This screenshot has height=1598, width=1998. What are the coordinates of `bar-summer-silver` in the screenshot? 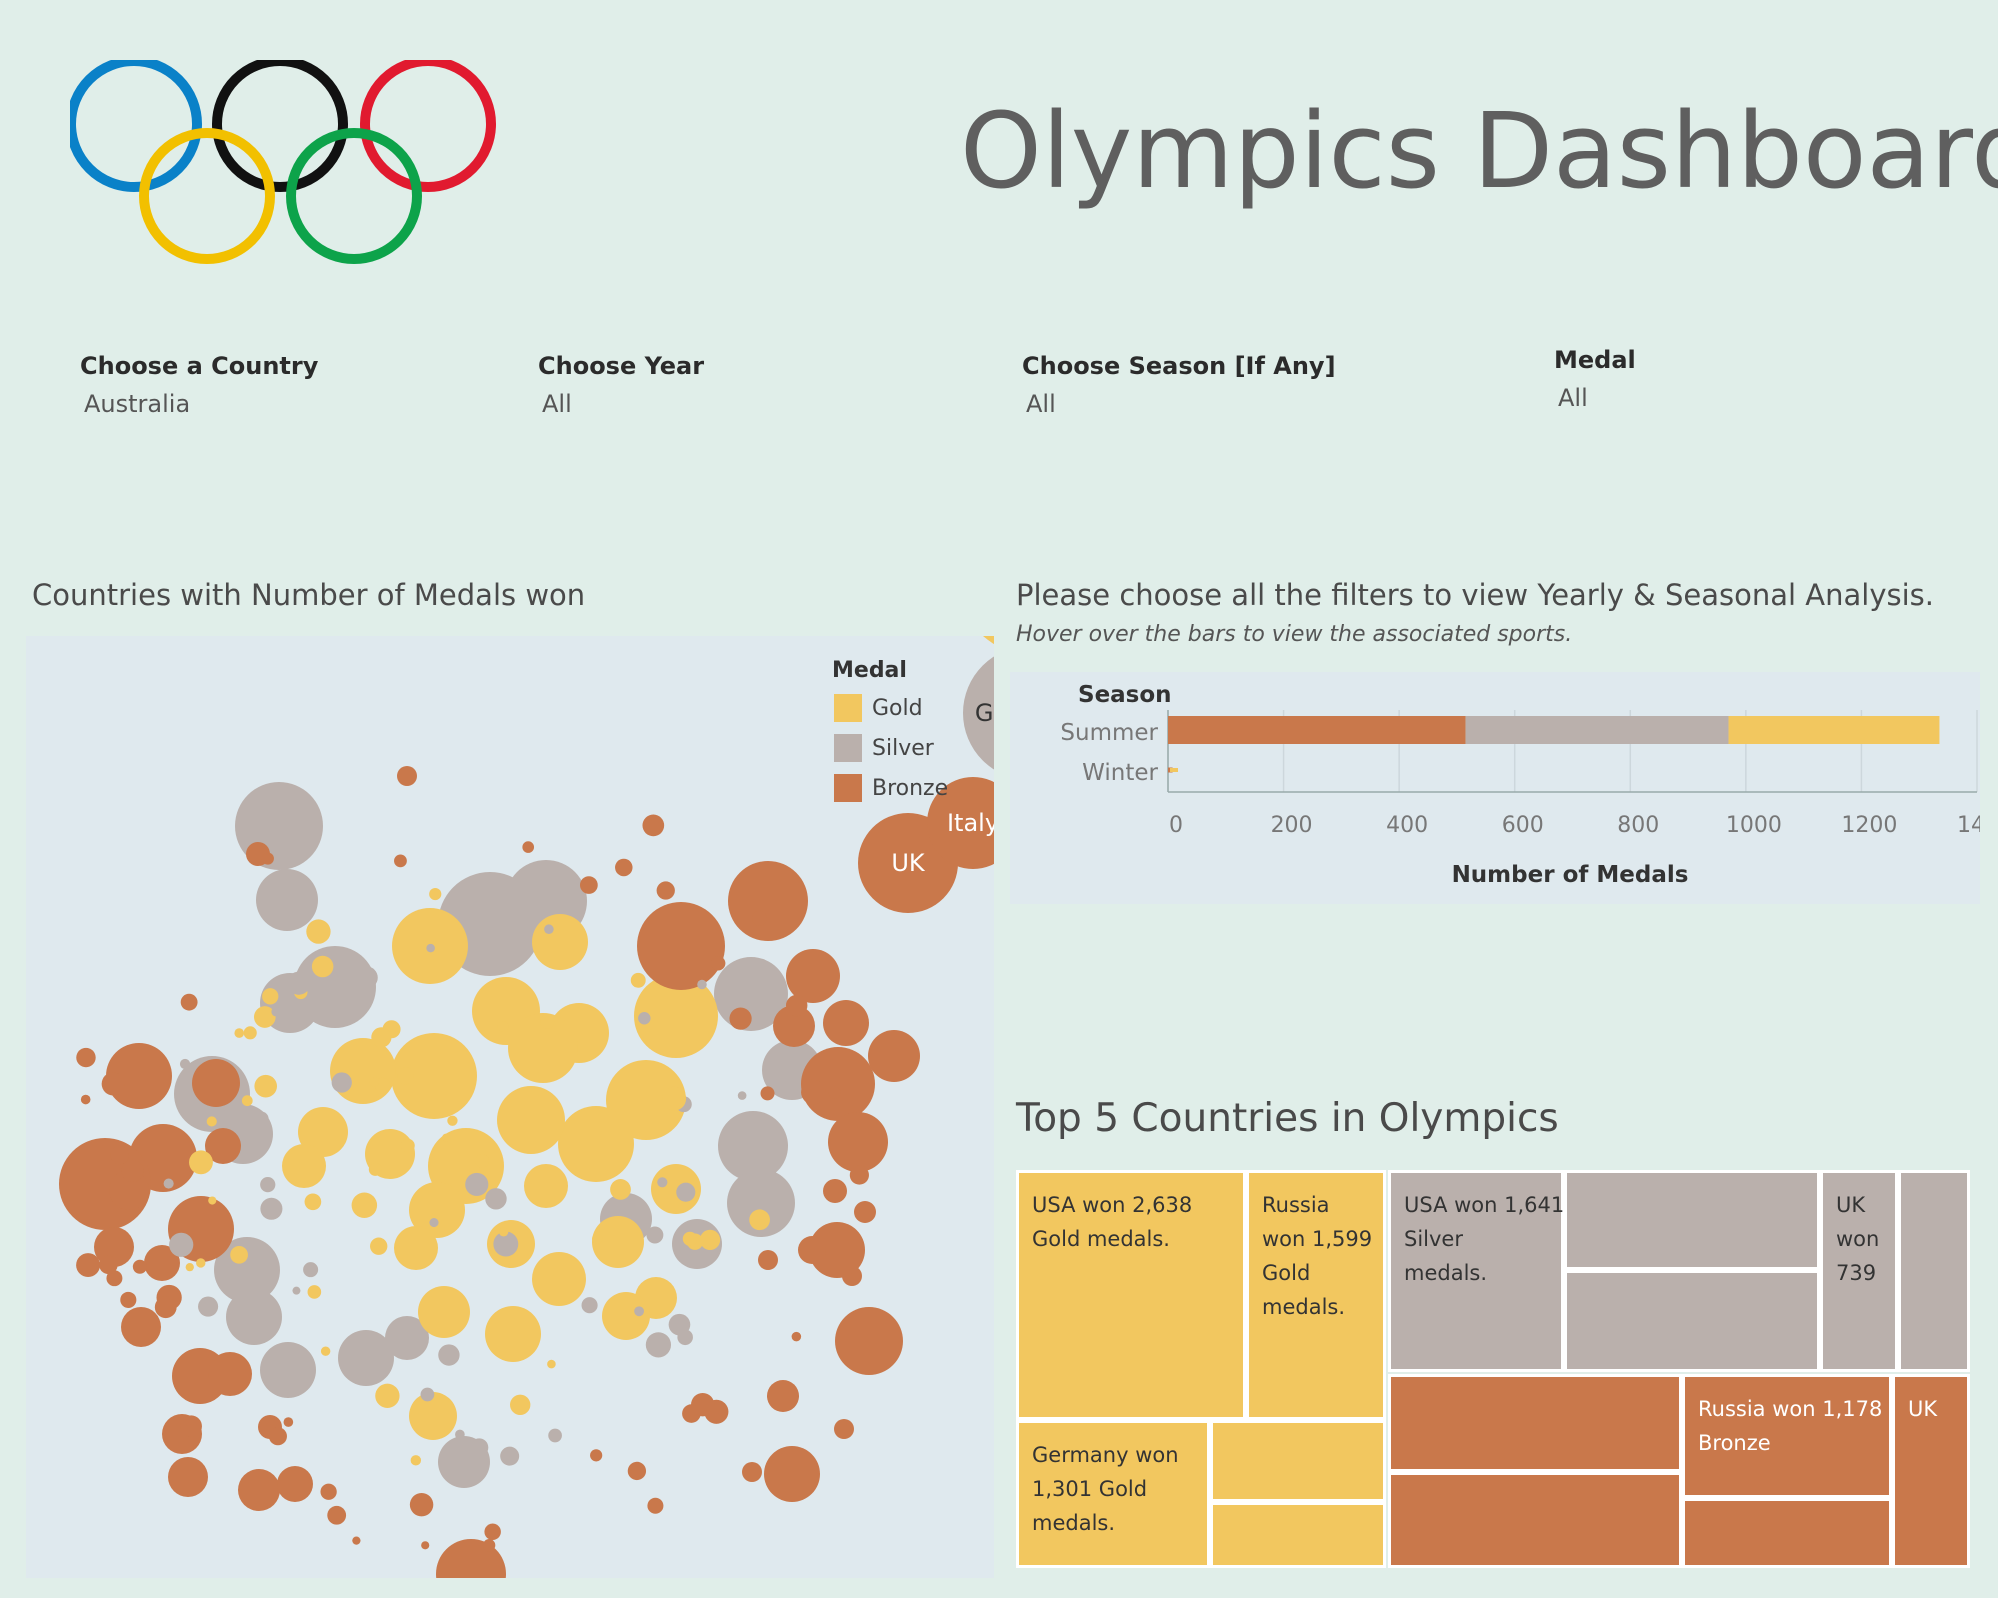 It's located at (1597, 730).